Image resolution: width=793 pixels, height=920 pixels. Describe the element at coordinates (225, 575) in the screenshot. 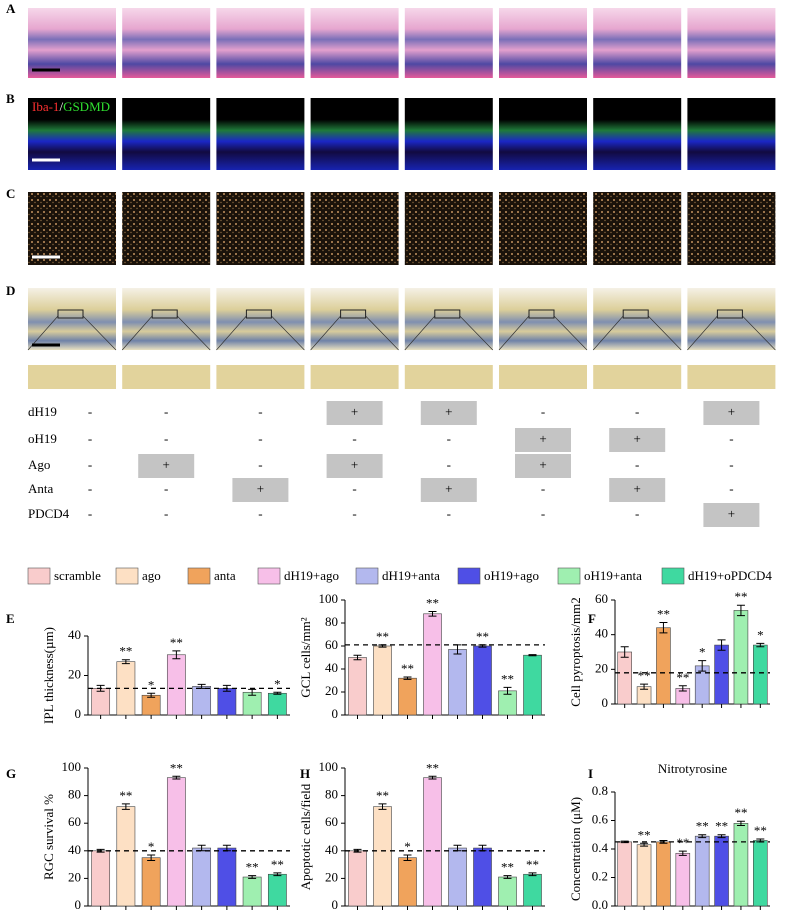

I see `legend-label: anta` at that location.